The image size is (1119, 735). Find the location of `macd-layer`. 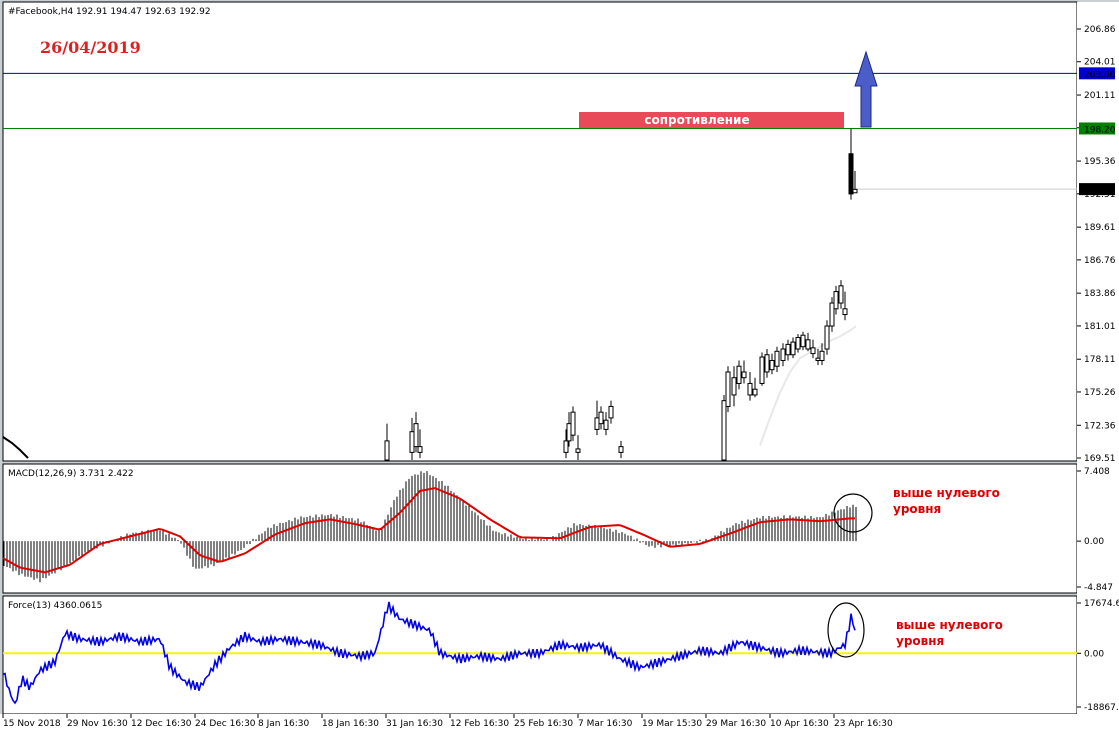

macd-layer is located at coordinates (429, 527).